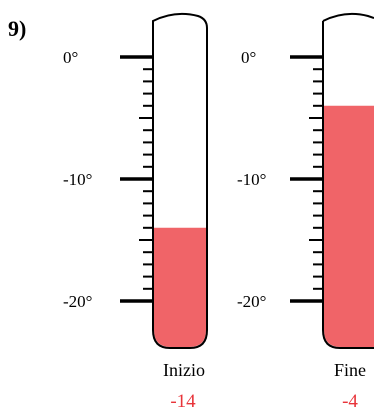  Describe the element at coordinates (350, 401) in the screenshot. I see `thermometer-value: -4` at that location.